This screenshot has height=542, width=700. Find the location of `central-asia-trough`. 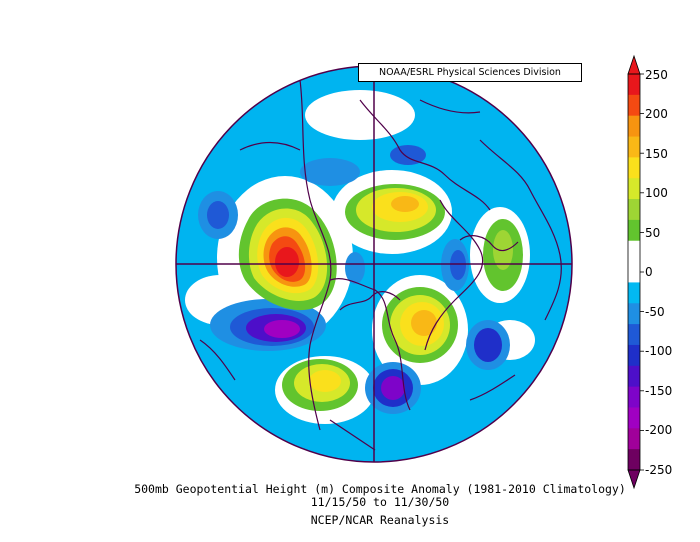

central-asia-trough is located at coordinates (455, 265).